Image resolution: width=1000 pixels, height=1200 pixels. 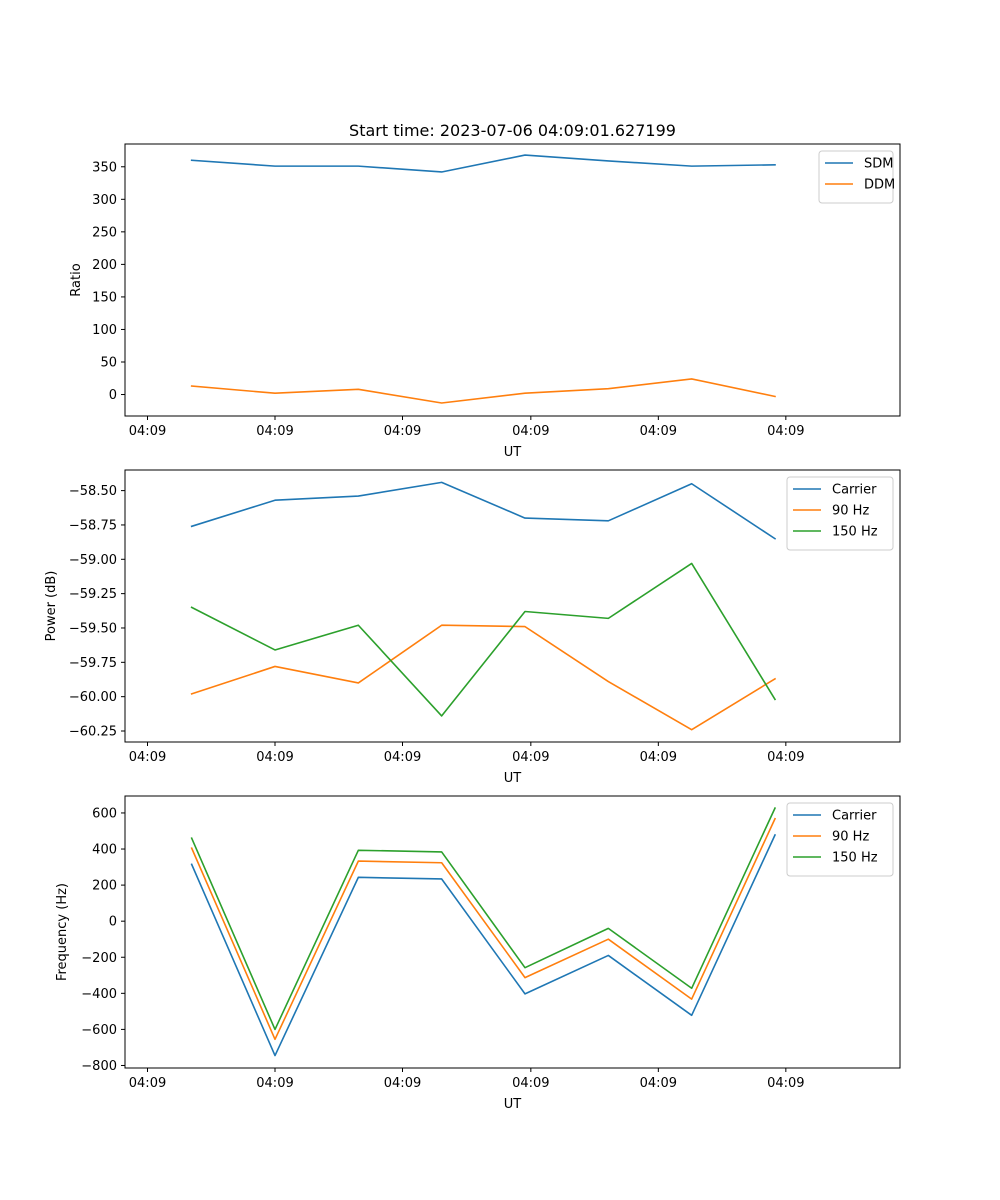 What do you see at coordinates (104, 850) in the screenshot?
I see `frequency-y-tick-label: 400` at bounding box center [104, 850].